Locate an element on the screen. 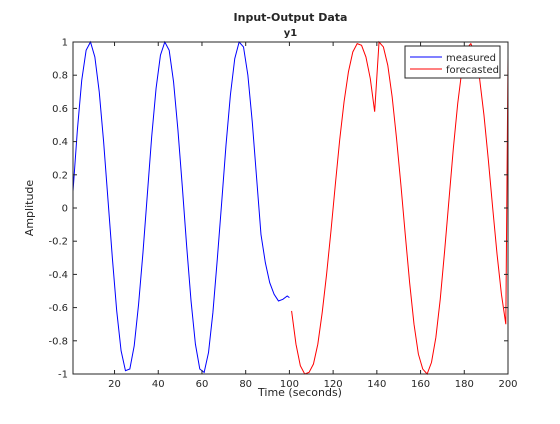 The height and width of the screenshot is (424, 560). y-tick-label: 0.4 is located at coordinates (60, 142).